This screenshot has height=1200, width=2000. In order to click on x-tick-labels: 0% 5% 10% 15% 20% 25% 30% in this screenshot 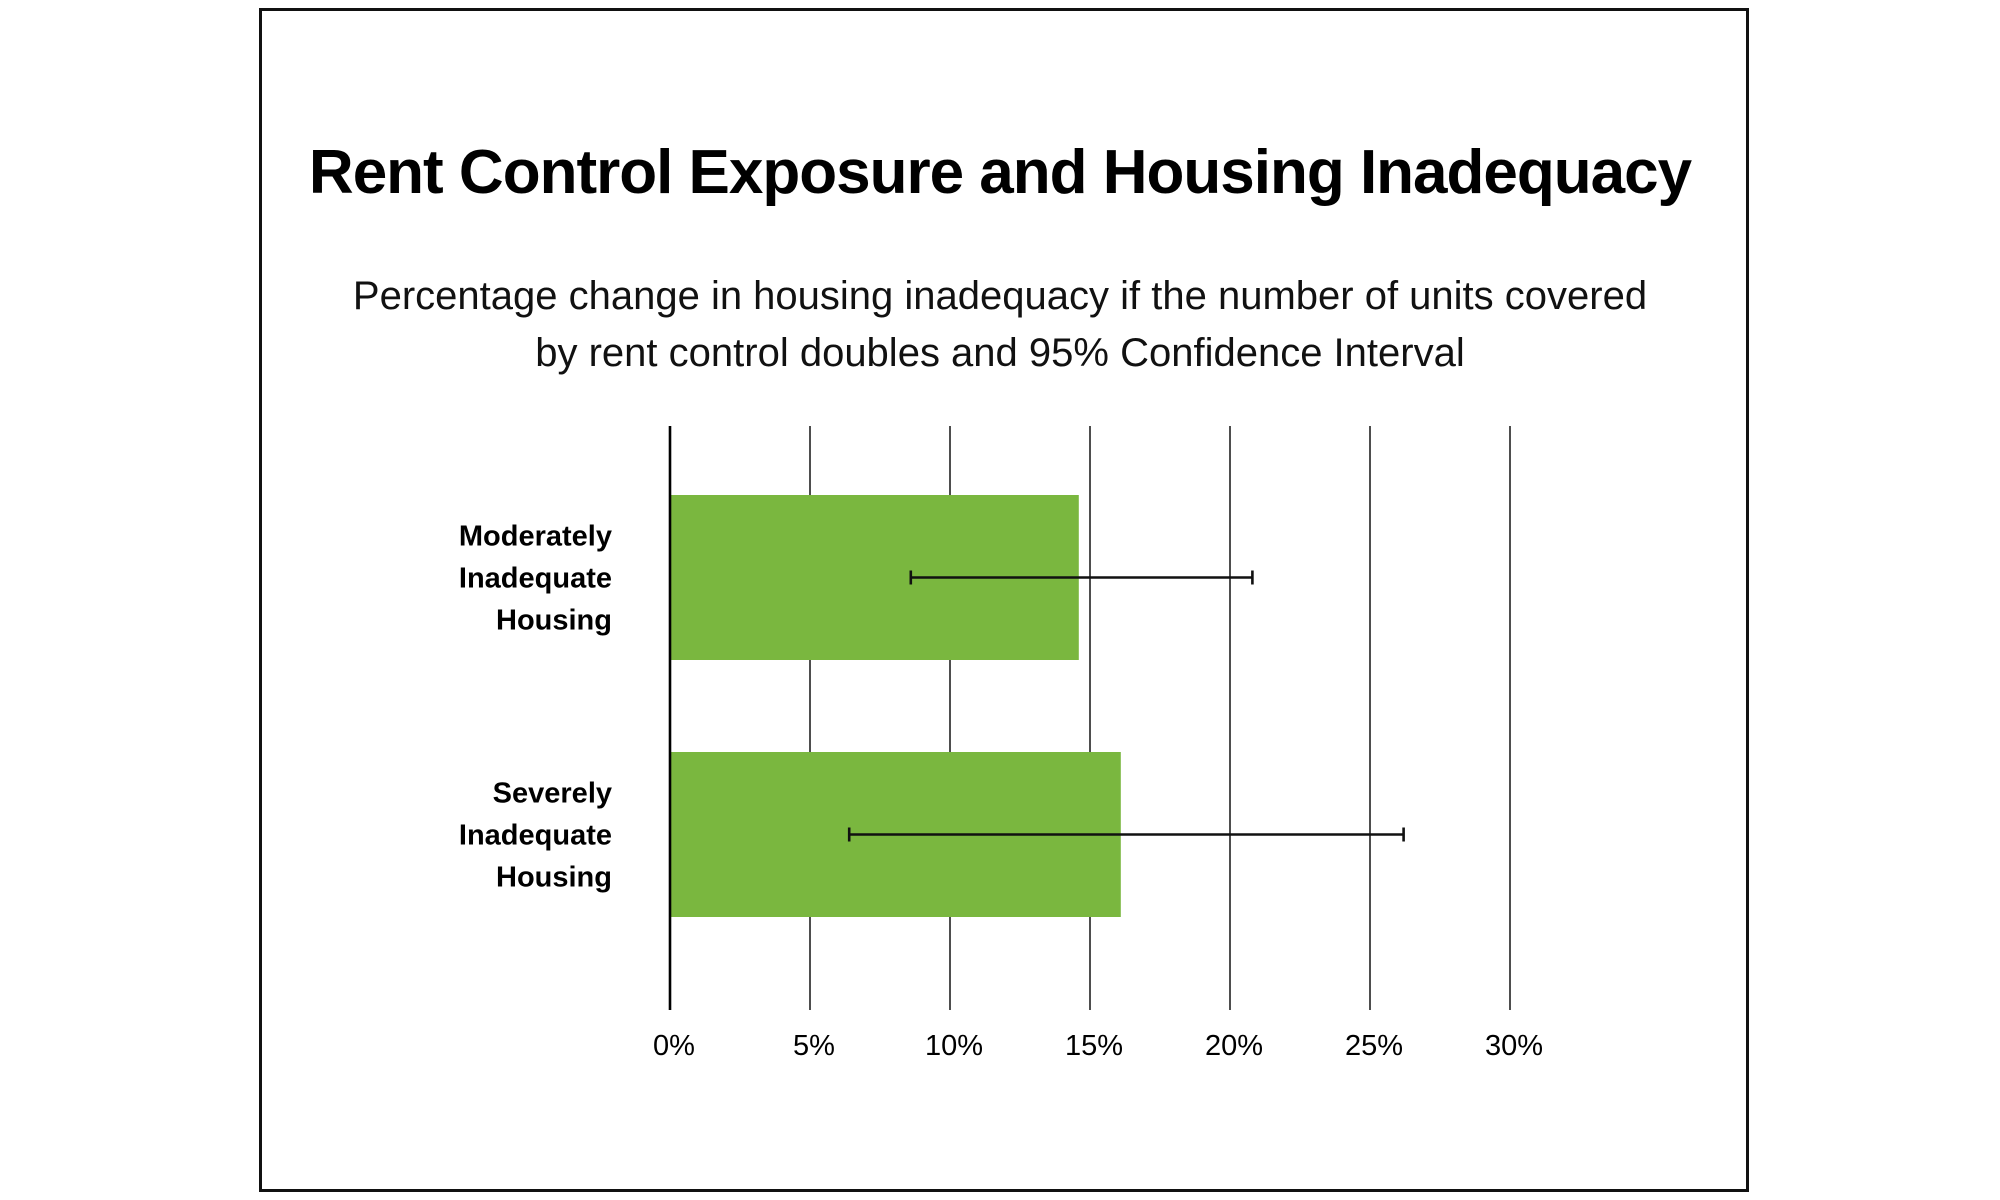, I will do `click(1098, 1046)`.